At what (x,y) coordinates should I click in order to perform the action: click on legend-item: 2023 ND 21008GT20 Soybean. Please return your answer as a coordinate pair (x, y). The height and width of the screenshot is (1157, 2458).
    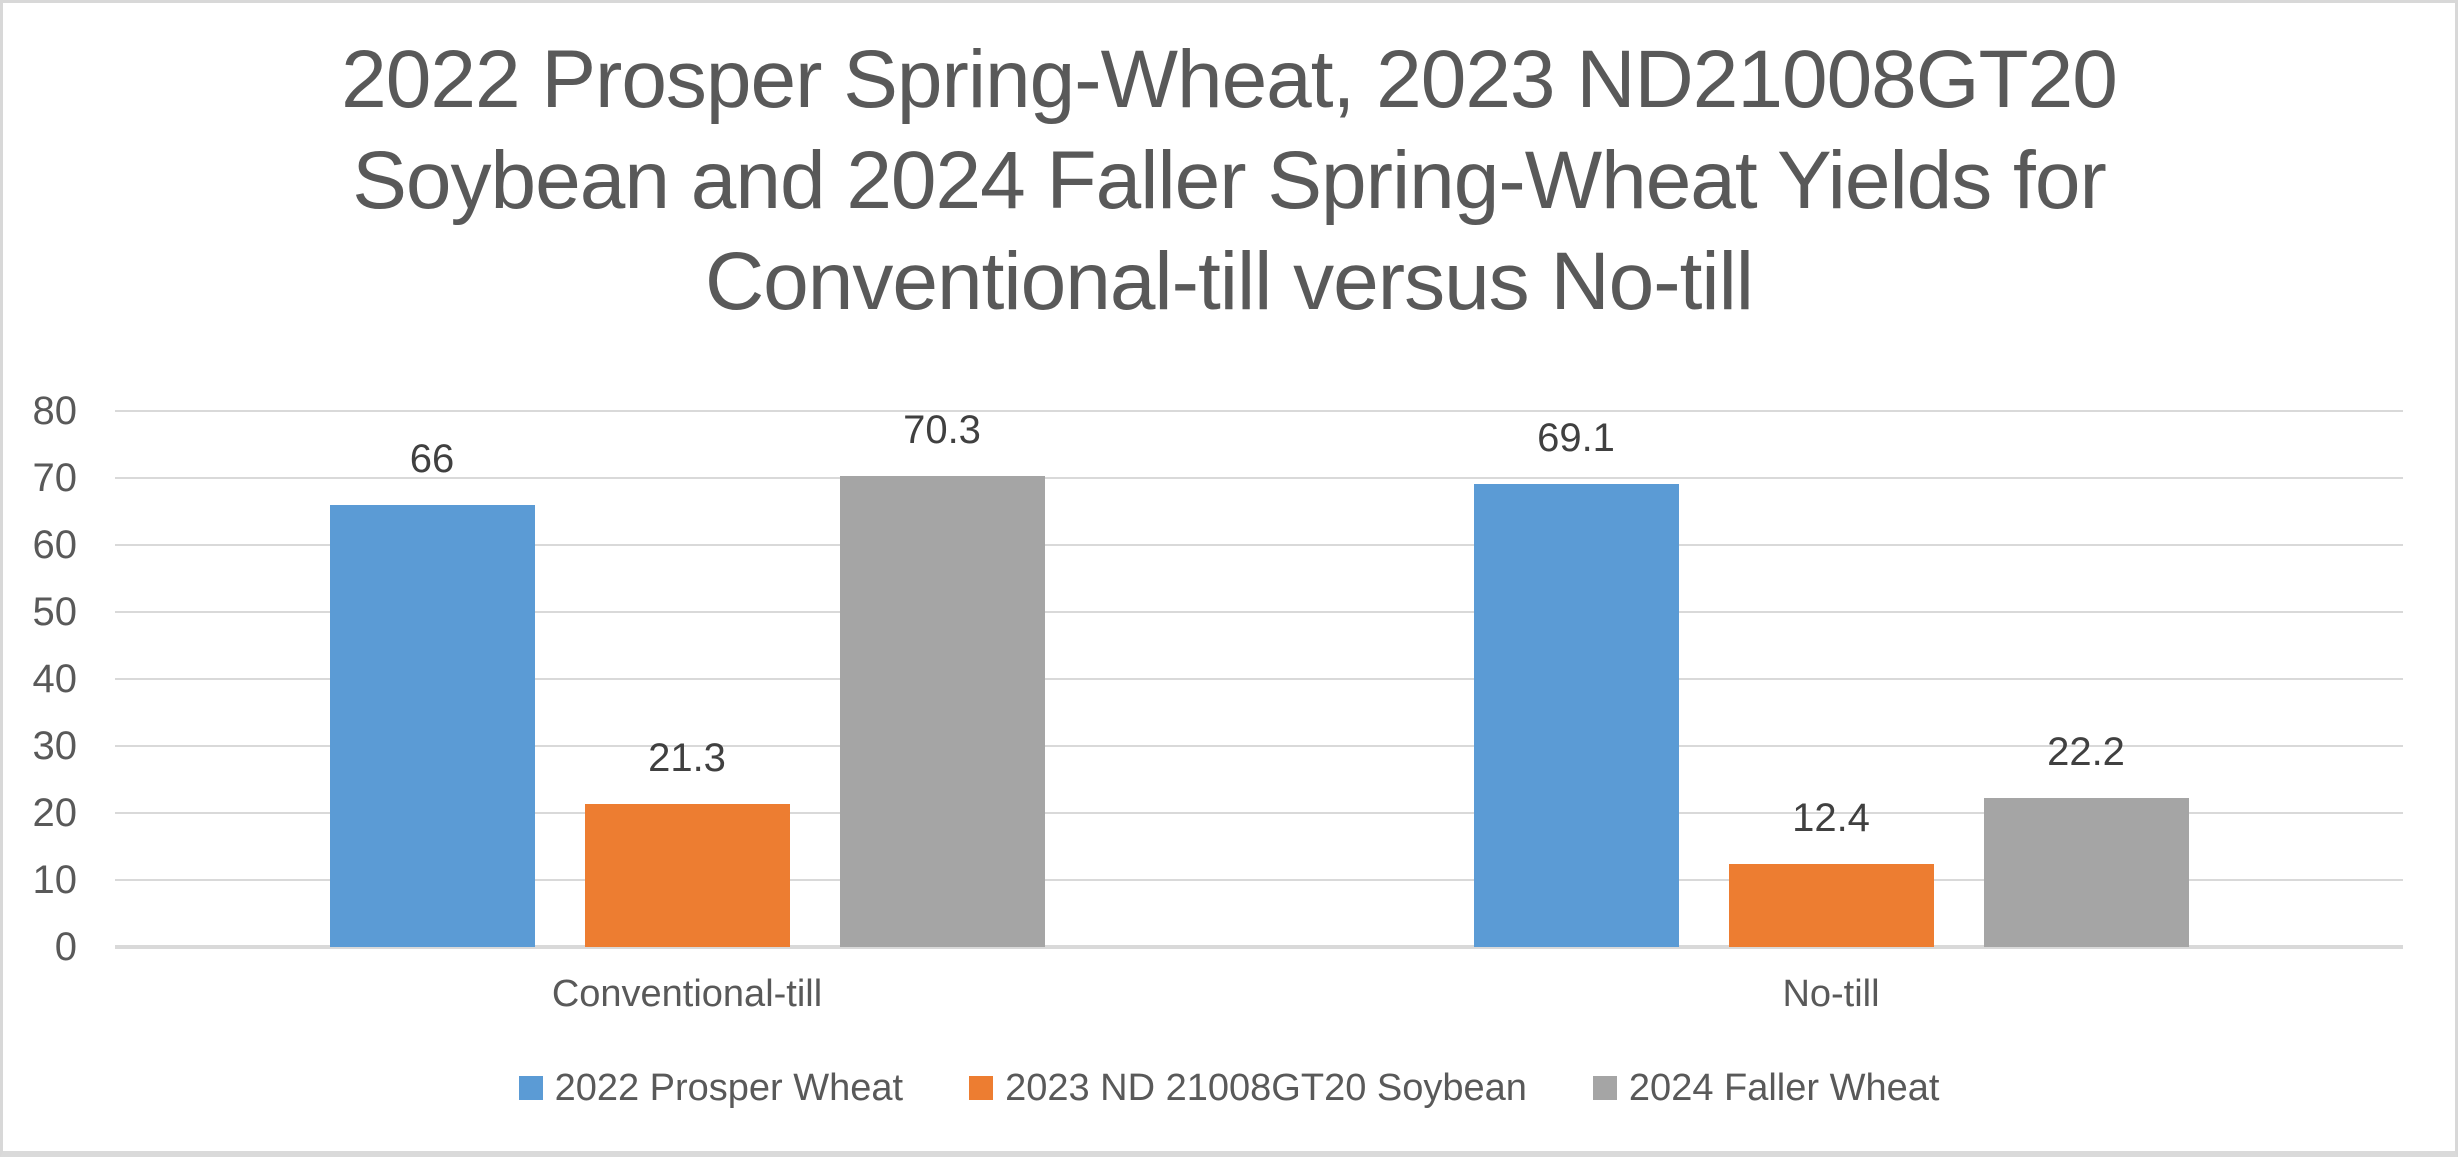
    Looking at the image, I should click on (1248, 1088).